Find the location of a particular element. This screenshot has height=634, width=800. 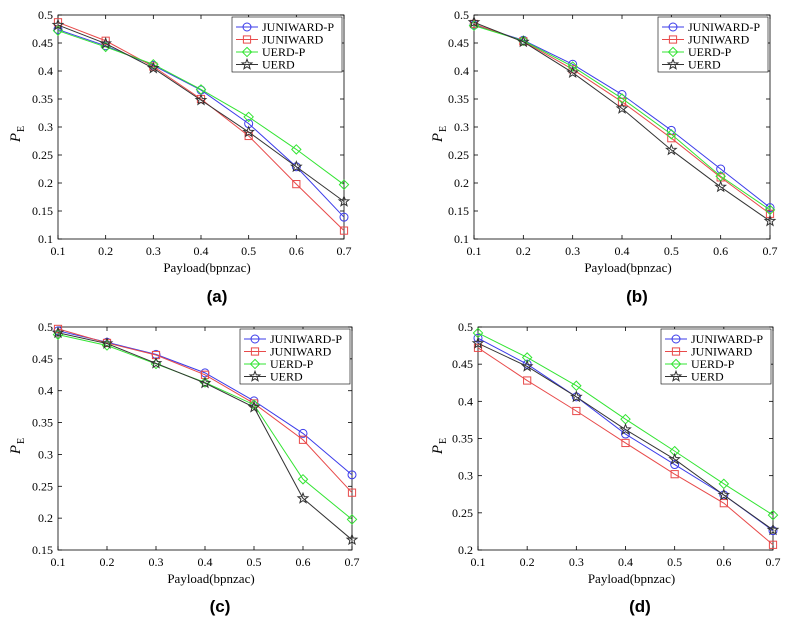

y-tick-label: 0.1 is located at coordinates (461, 239).